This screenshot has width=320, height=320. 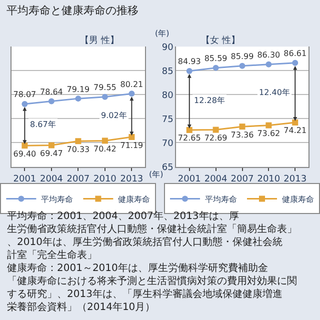 I want to click on data-label: 70.42, so click(x=104, y=149).